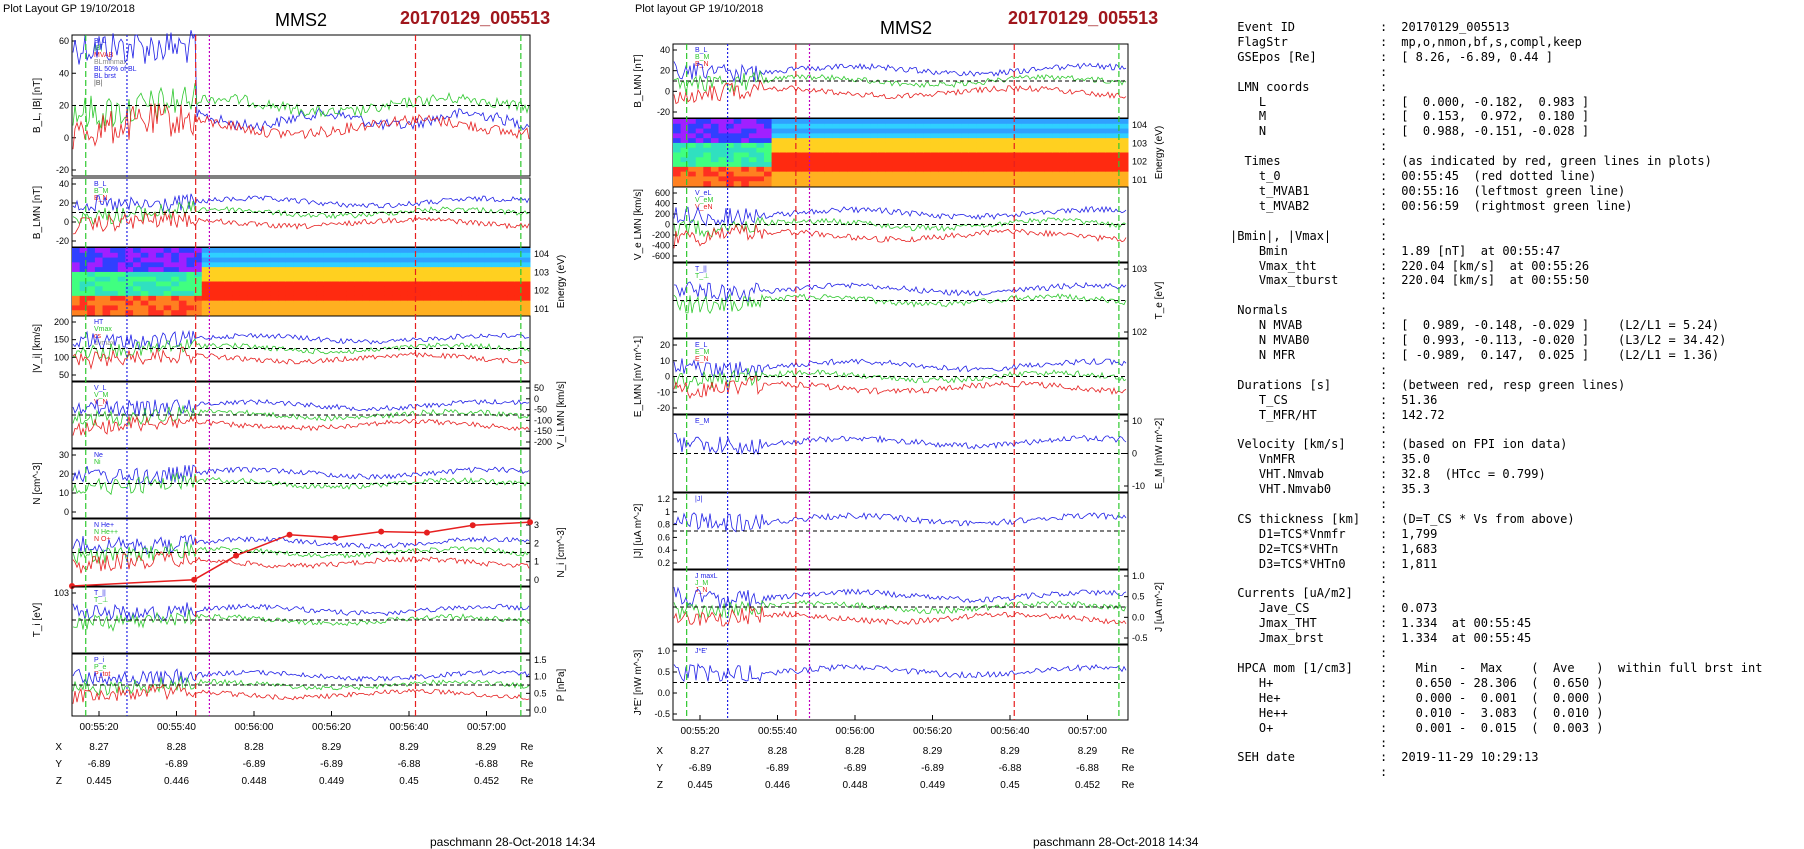 This screenshot has width=1804, height=849. I want to click on info-value: 35.0, so click(1412, 459).